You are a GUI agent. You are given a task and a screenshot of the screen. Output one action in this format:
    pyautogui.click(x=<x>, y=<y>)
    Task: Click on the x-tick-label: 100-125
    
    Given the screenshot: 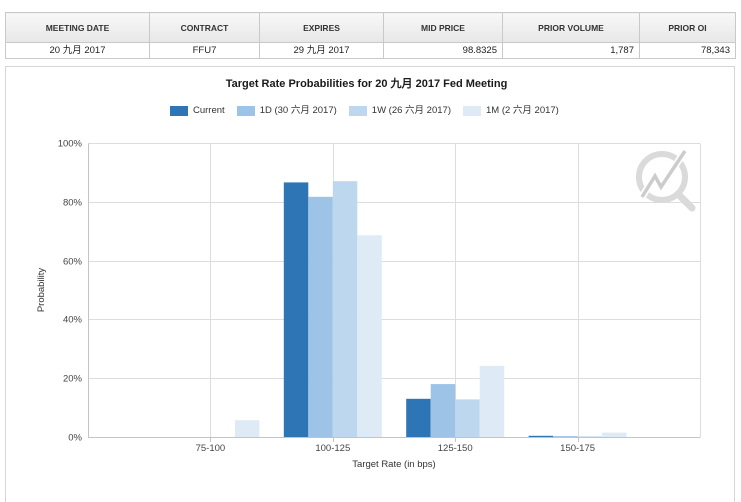 What is the action you would take?
    pyautogui.click(x=332, y=448)
    